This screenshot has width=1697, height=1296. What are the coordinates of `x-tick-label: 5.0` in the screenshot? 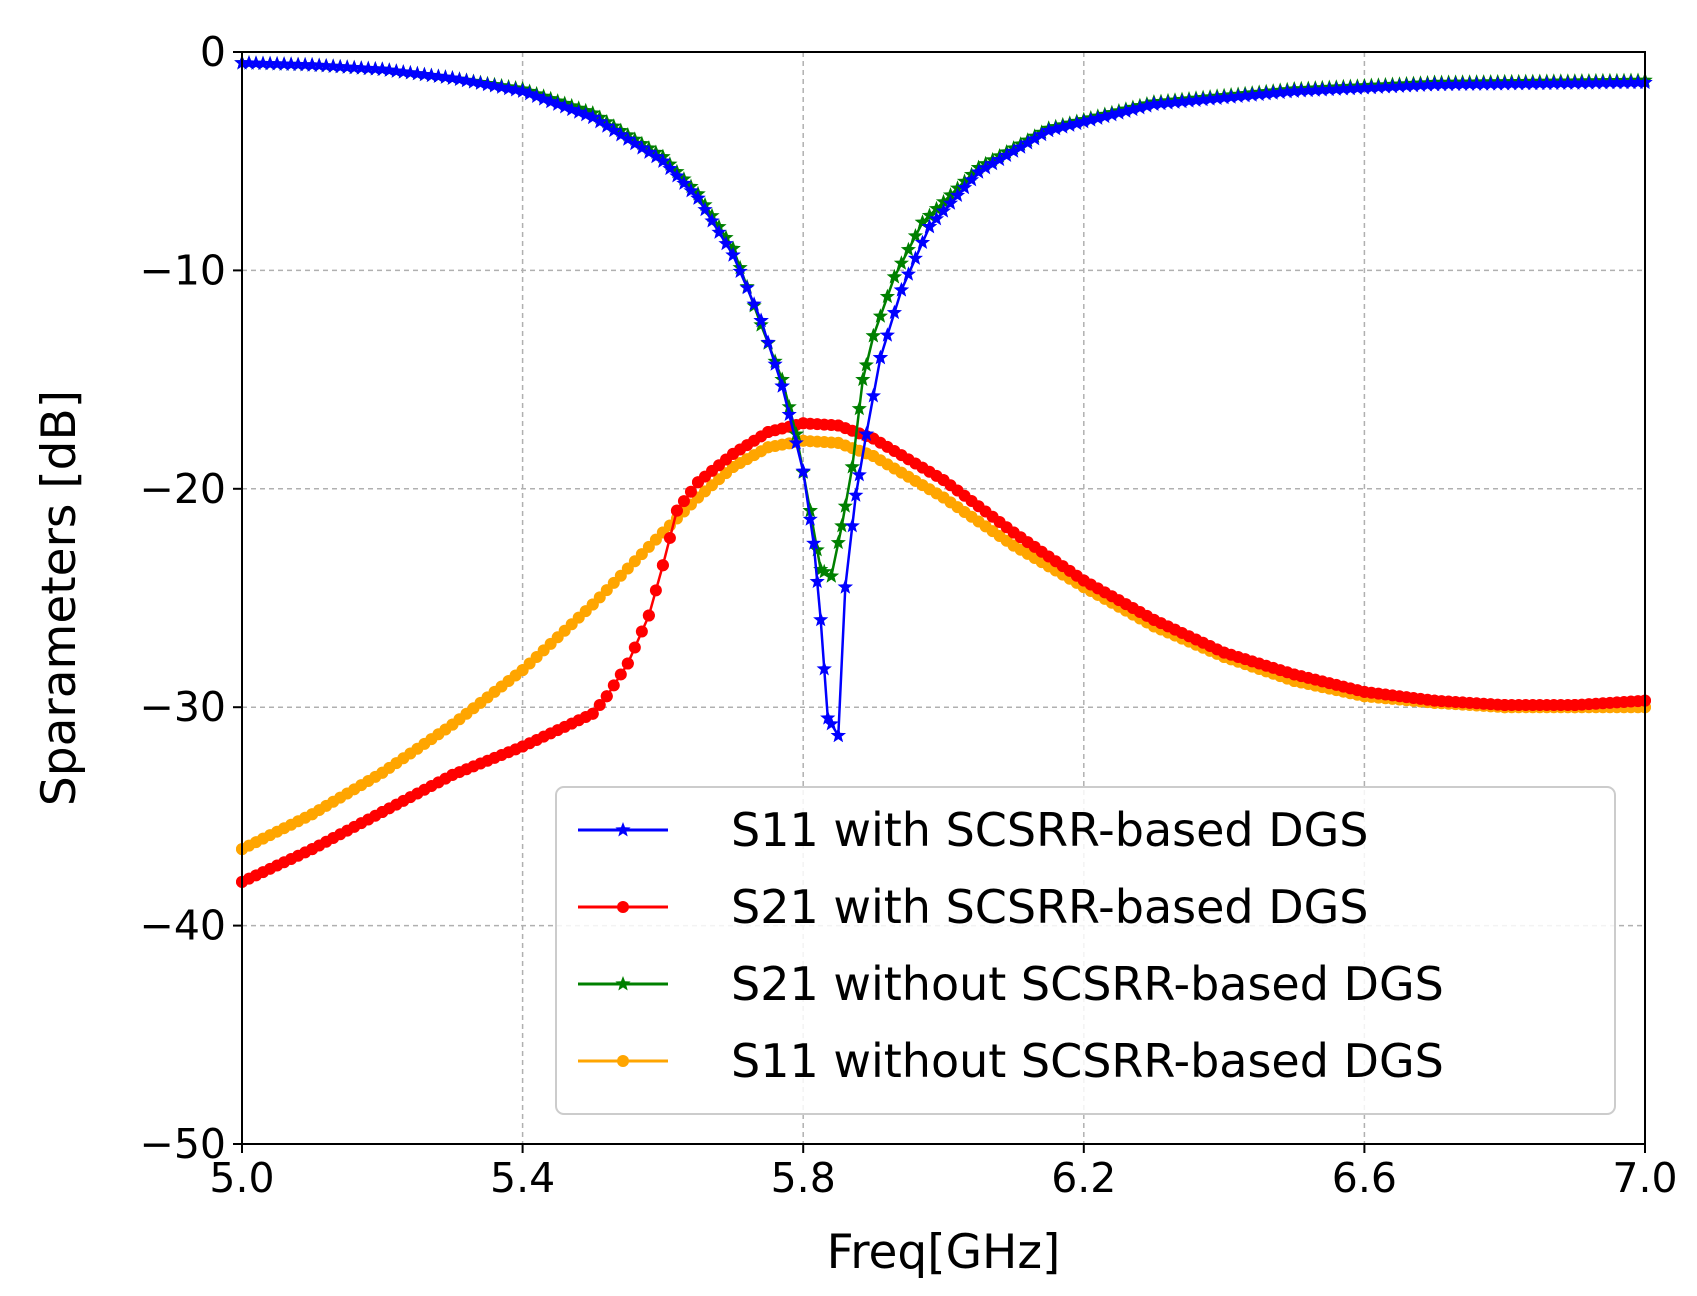 It's located at (241, 1178).